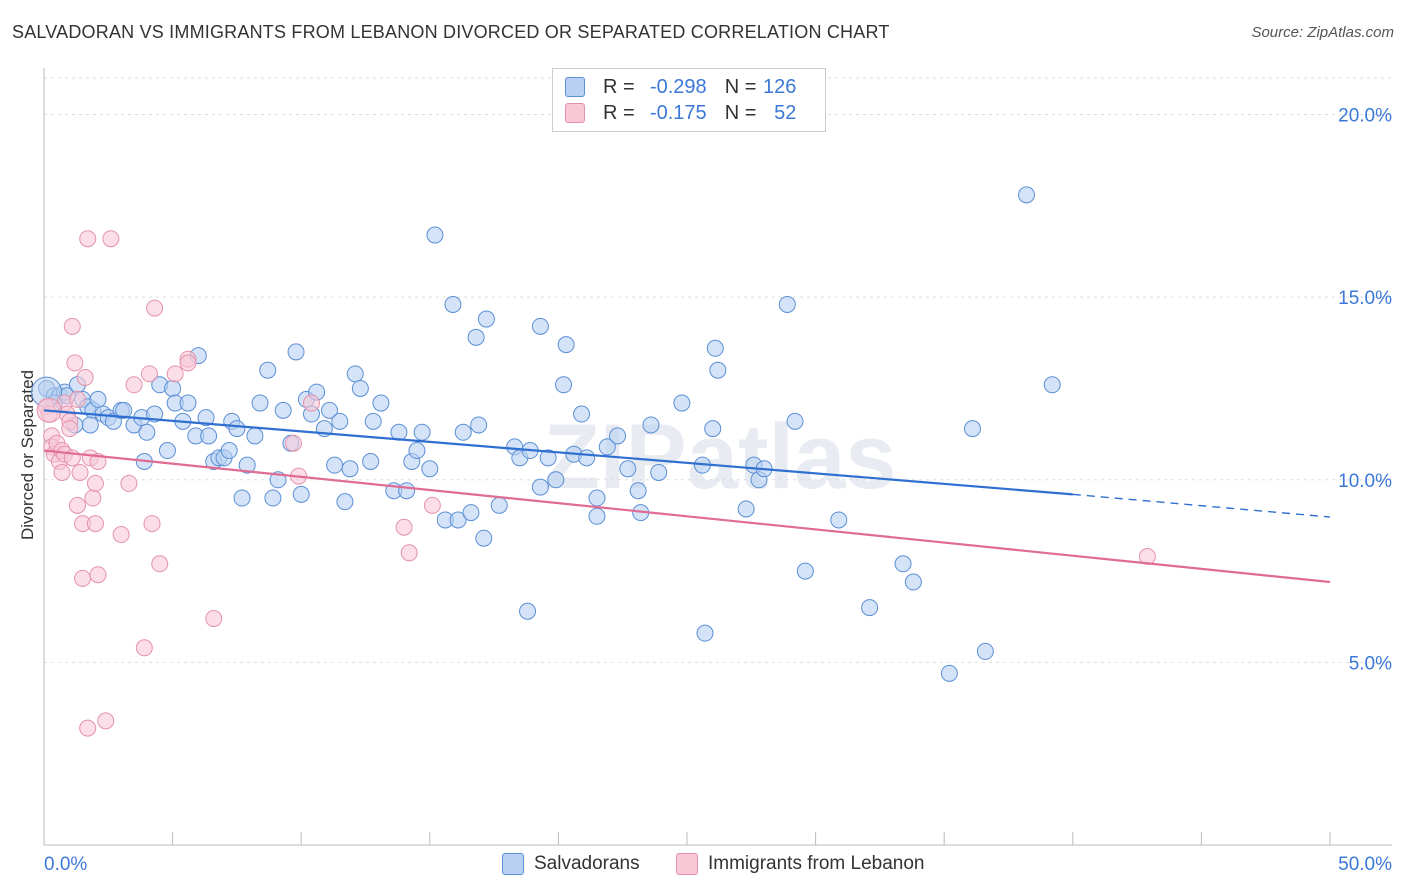 This screenshot has width=1406, height=892. I want to click on source-label: Source: ZipAtlas.com, so click(1322, 32).